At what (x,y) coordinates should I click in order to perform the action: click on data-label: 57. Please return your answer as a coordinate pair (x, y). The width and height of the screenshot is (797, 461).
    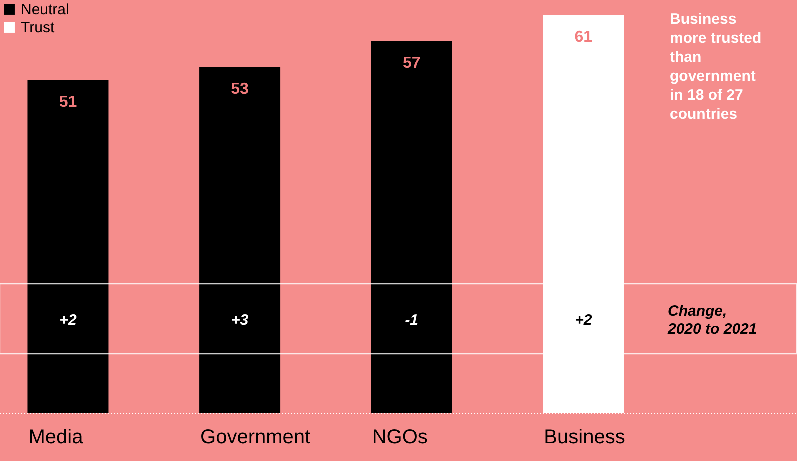
    Looking at the image, I should click on (411, 63).